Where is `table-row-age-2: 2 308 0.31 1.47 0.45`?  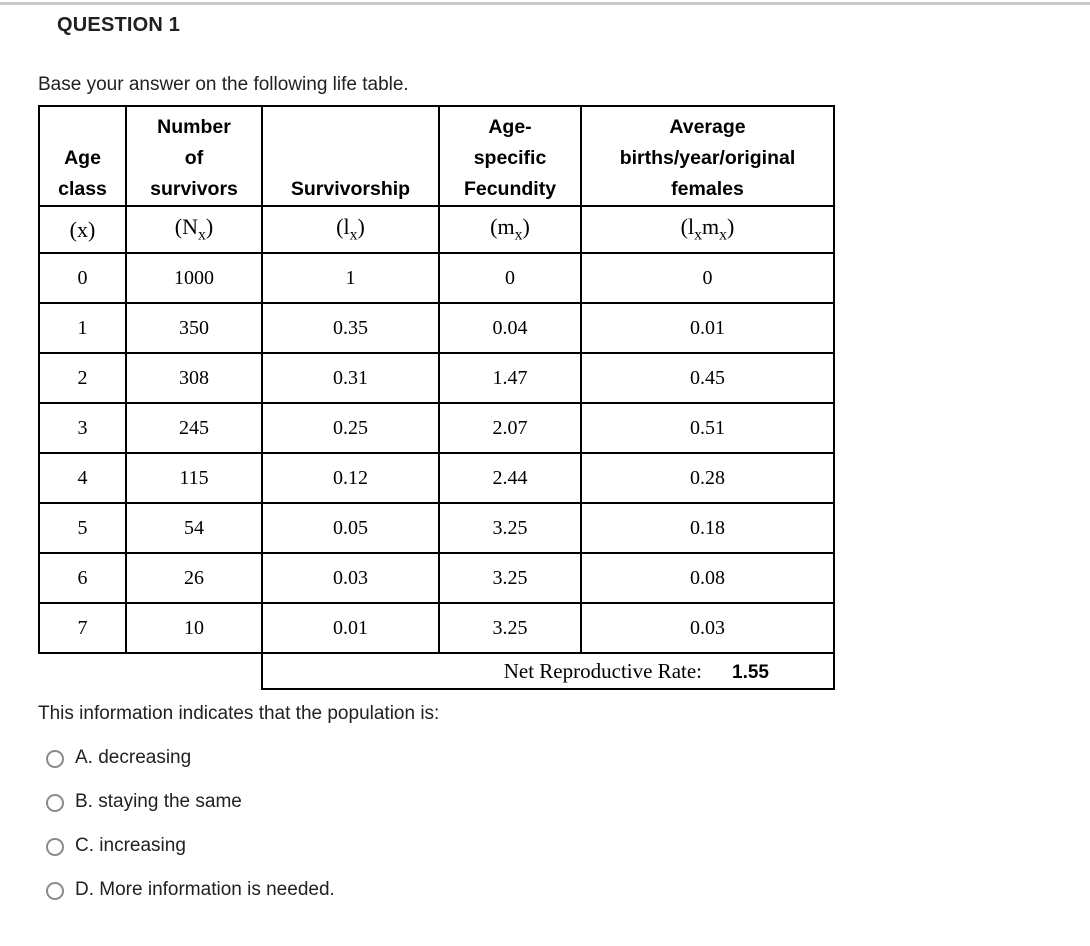
table-row-age-2: 2 308 0.31 1.47 0.45 is located at coordinates (436, 378).